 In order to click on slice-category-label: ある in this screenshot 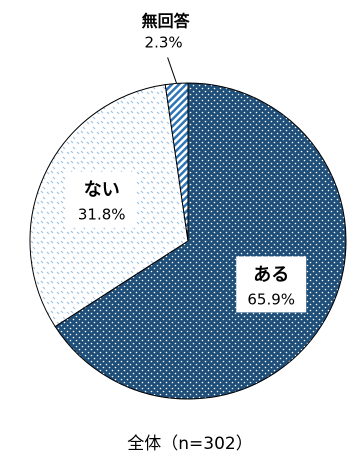, I will do `click(271, 274)`.